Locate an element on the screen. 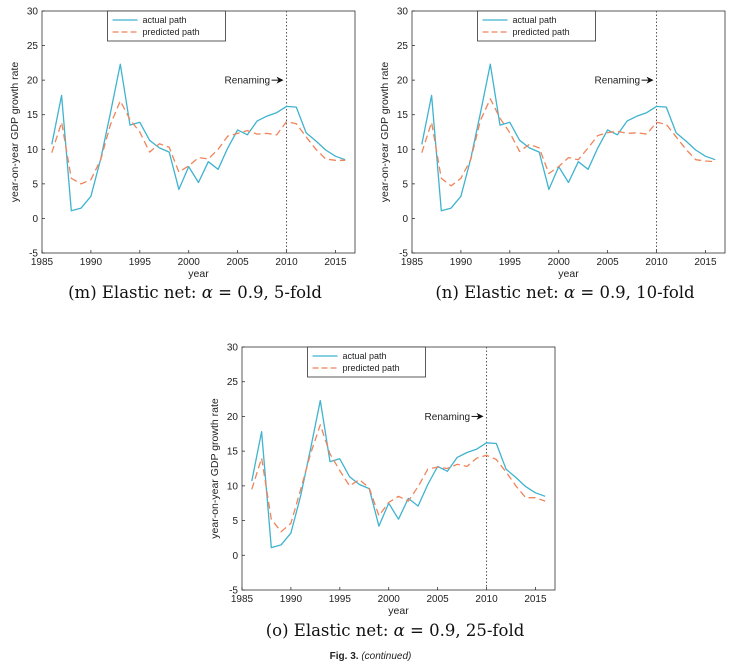  chart-m-series-predicted-line is located at coordinates (198, 142).